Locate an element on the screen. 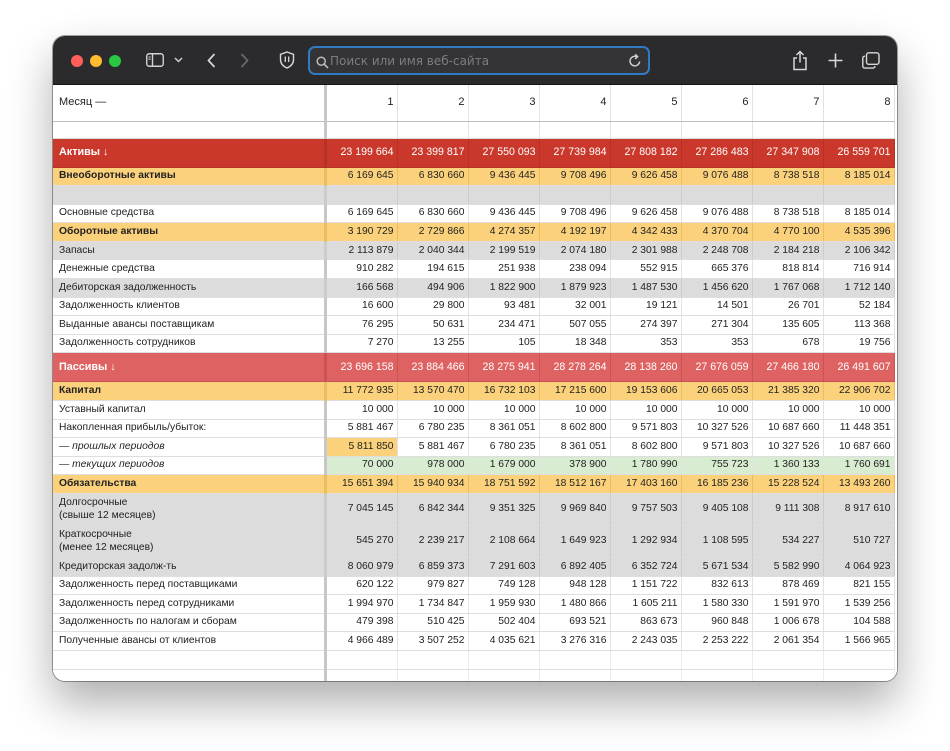 This screenshot has height=751, width=950. value-cell: 2 729 866 is located at coordinates (433, 232).